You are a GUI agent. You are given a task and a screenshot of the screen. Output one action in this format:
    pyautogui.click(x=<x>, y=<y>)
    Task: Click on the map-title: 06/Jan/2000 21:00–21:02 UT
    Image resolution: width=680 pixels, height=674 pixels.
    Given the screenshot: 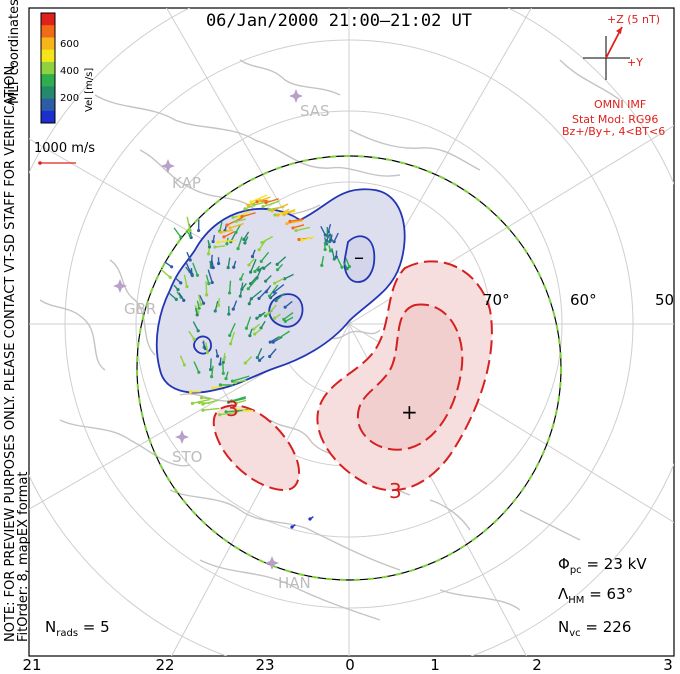 What is the action you would take?
    pyautogui.click(x=339, y=21)
    